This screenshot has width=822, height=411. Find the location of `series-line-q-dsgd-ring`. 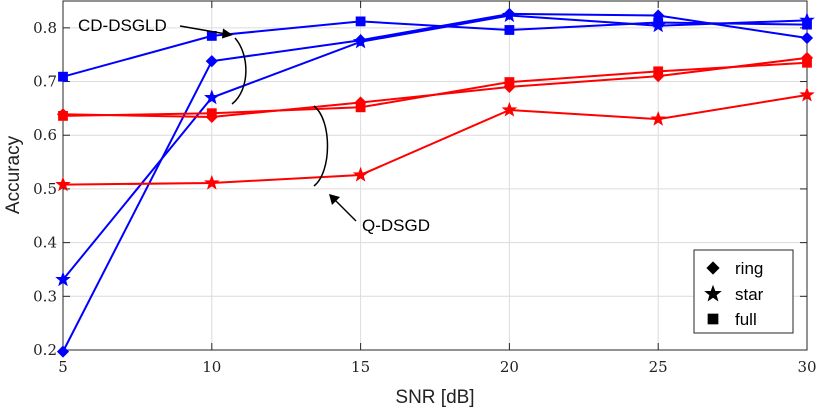

series-line-q-dsgd-ring is located at coordinates (435, 87).